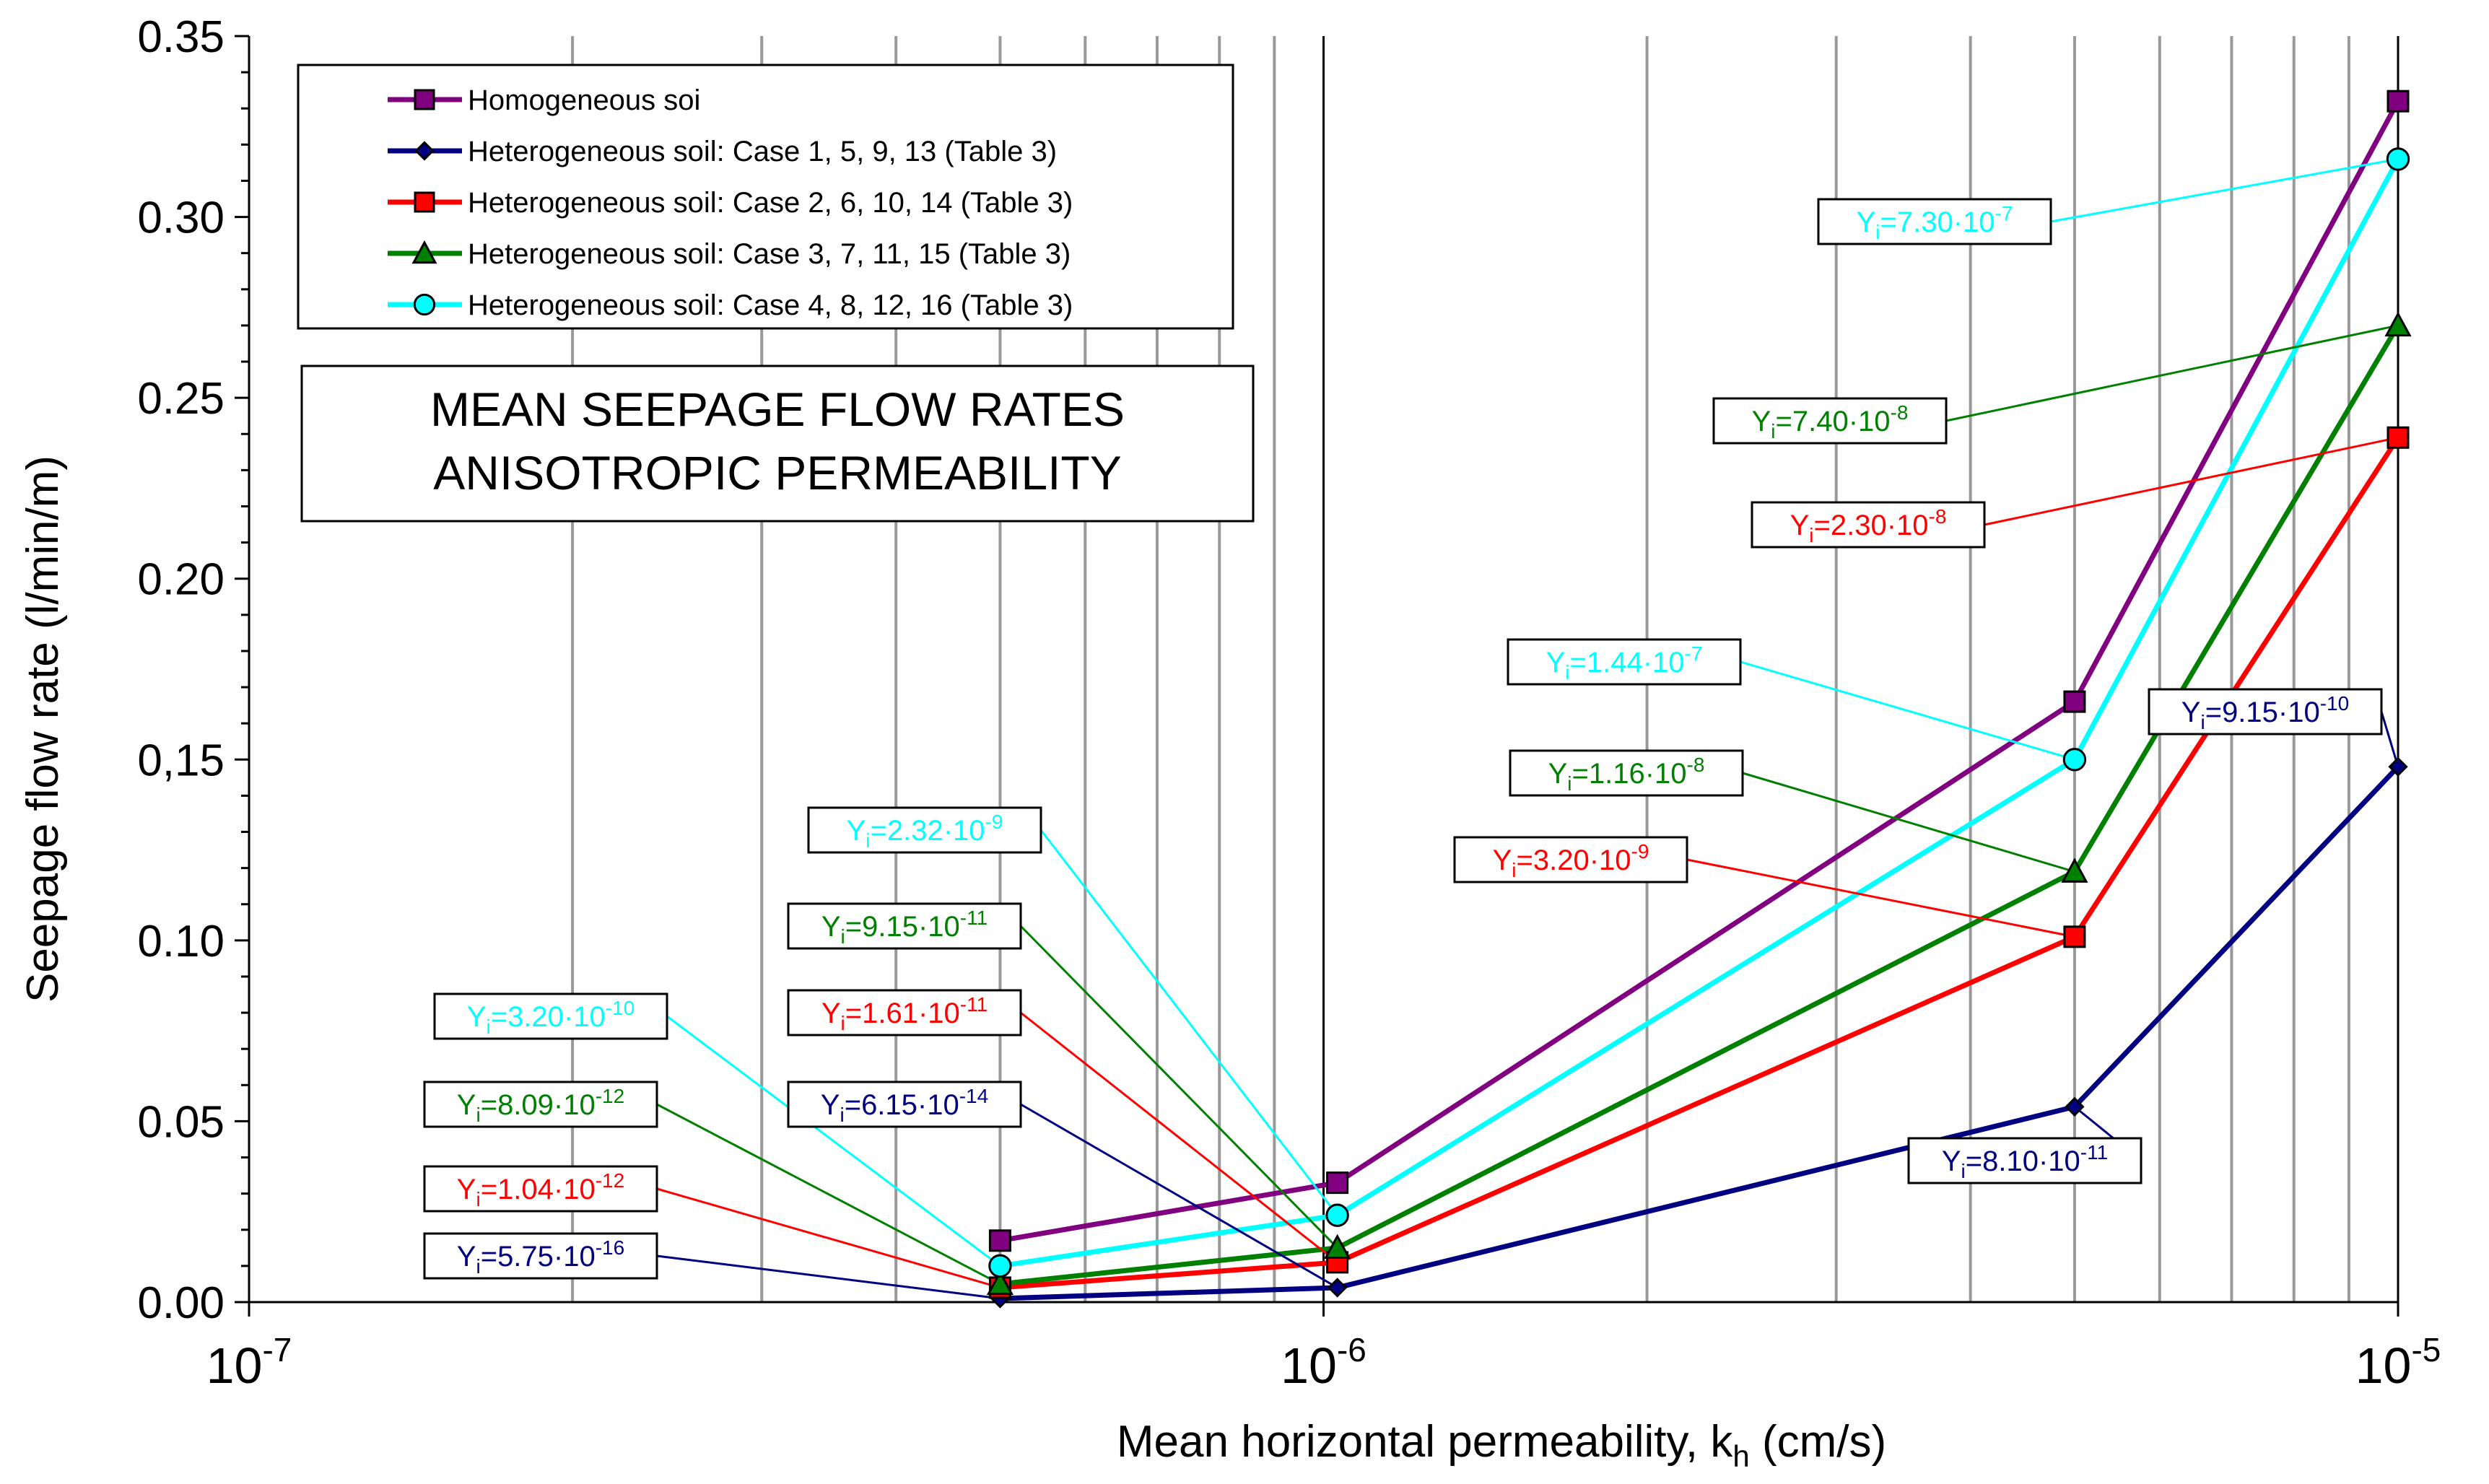  Describe the element at coordinates (2398, 159) in the screenshot. I see `data-point-s4-p3` at that location.